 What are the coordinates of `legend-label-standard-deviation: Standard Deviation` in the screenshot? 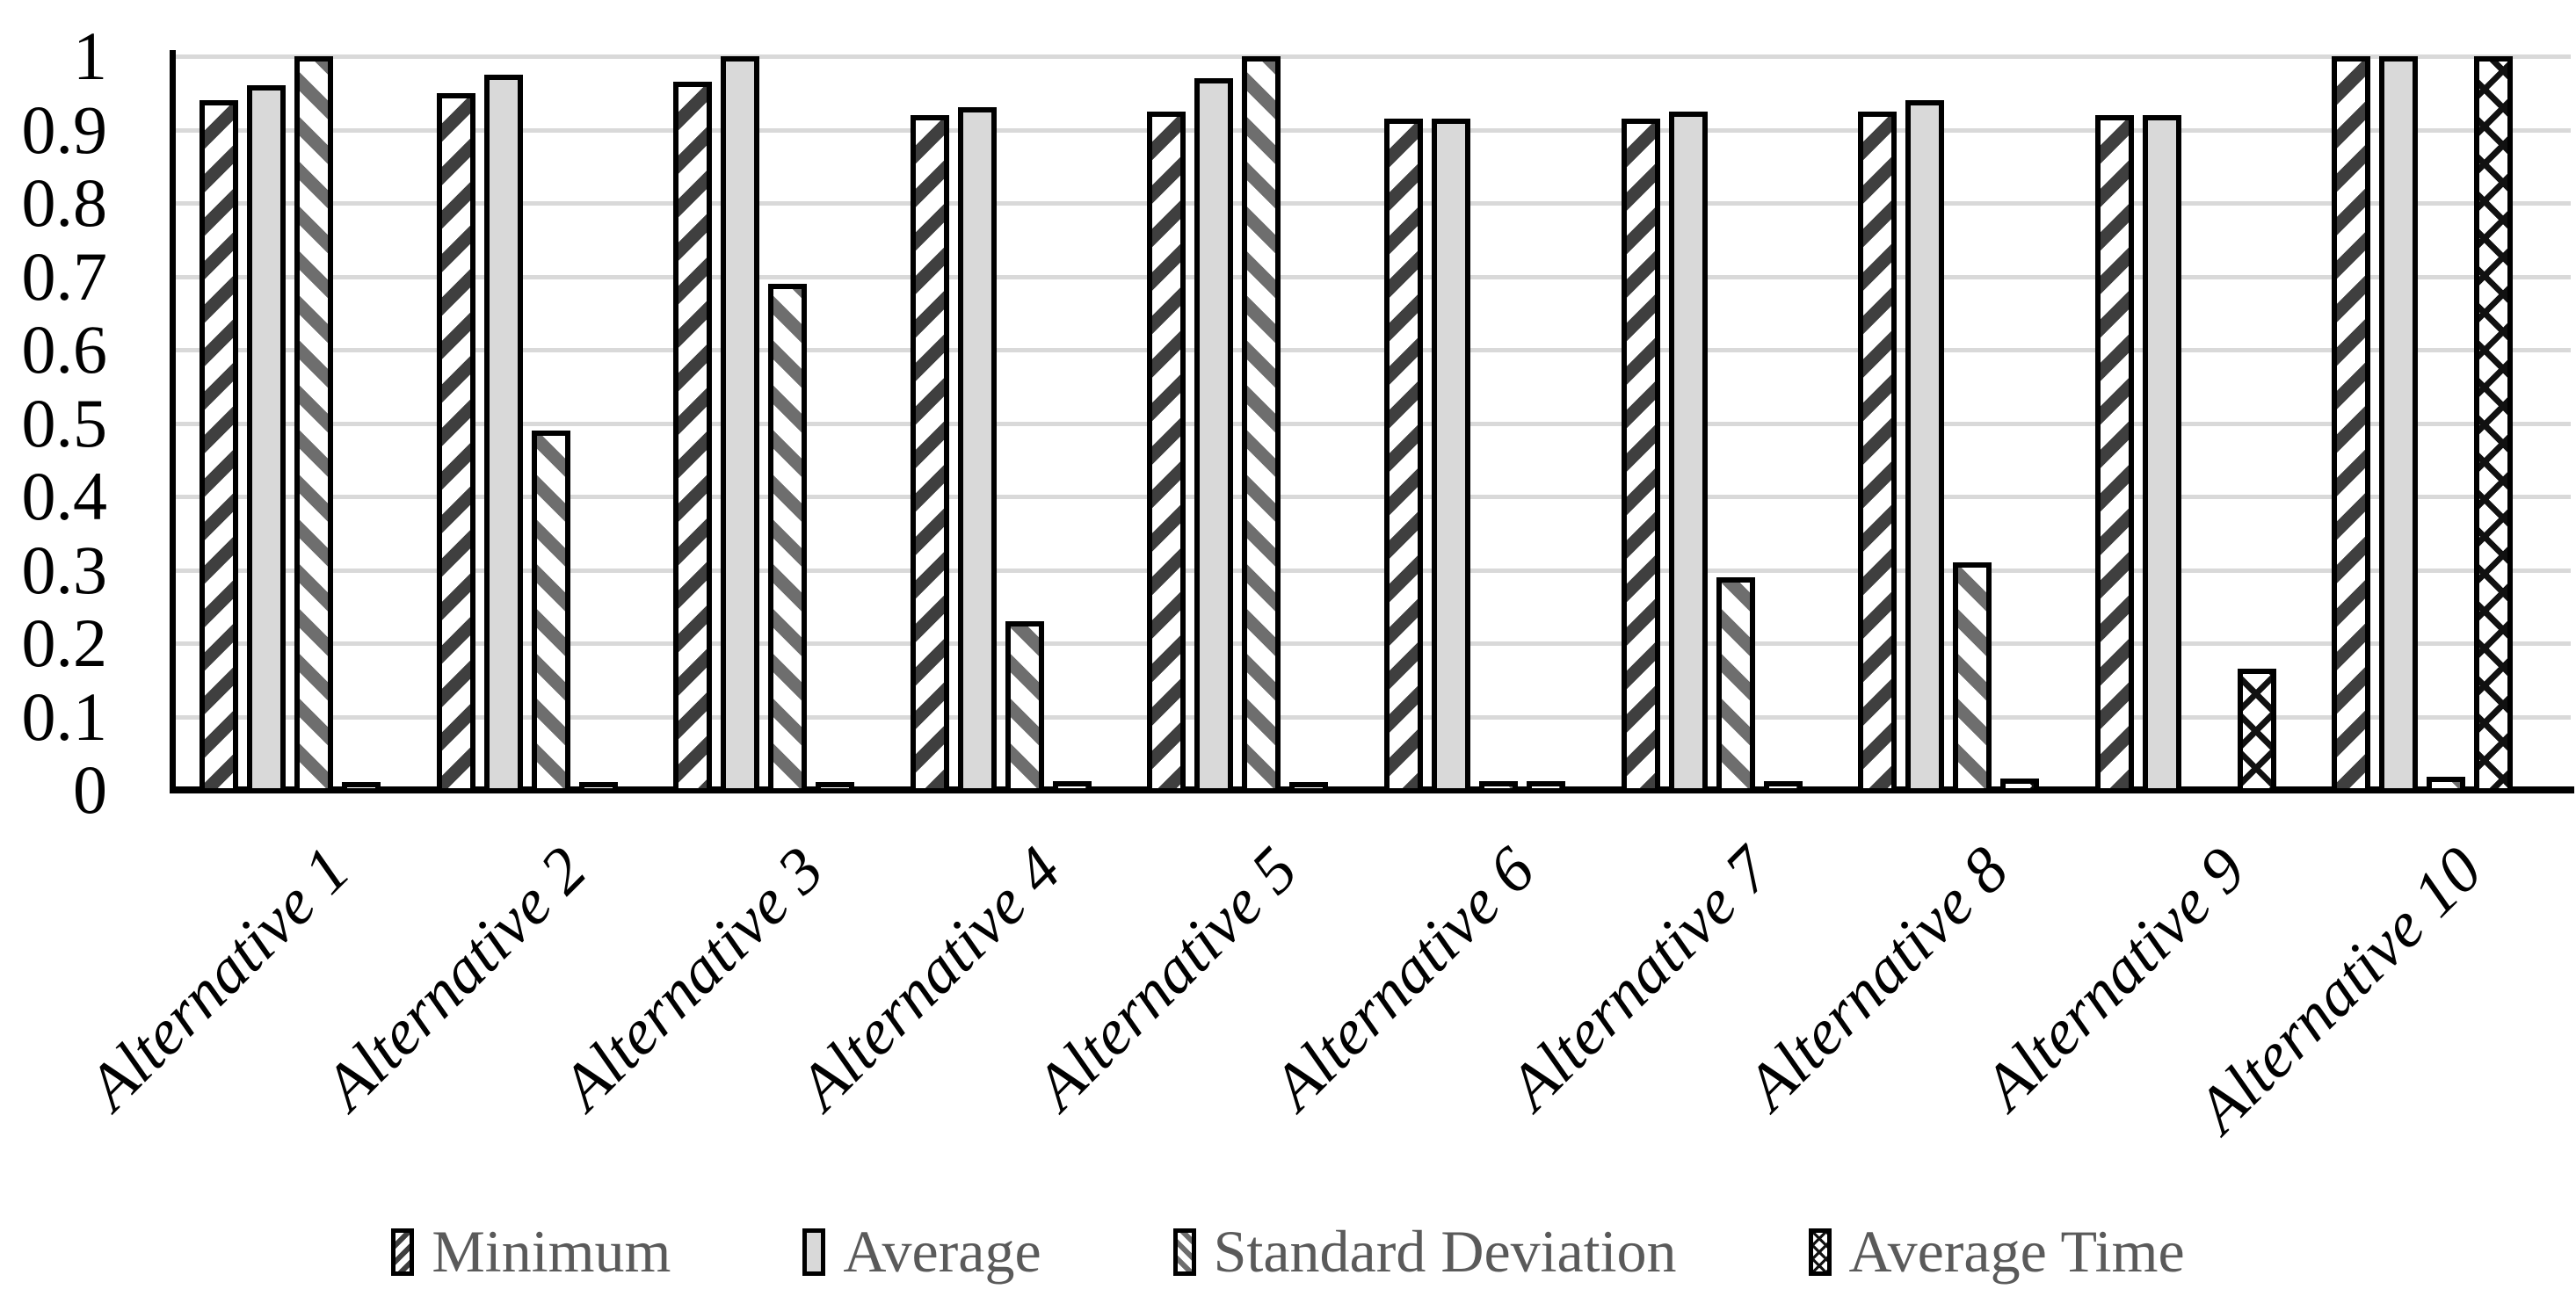 It's located at (1445, 1251).